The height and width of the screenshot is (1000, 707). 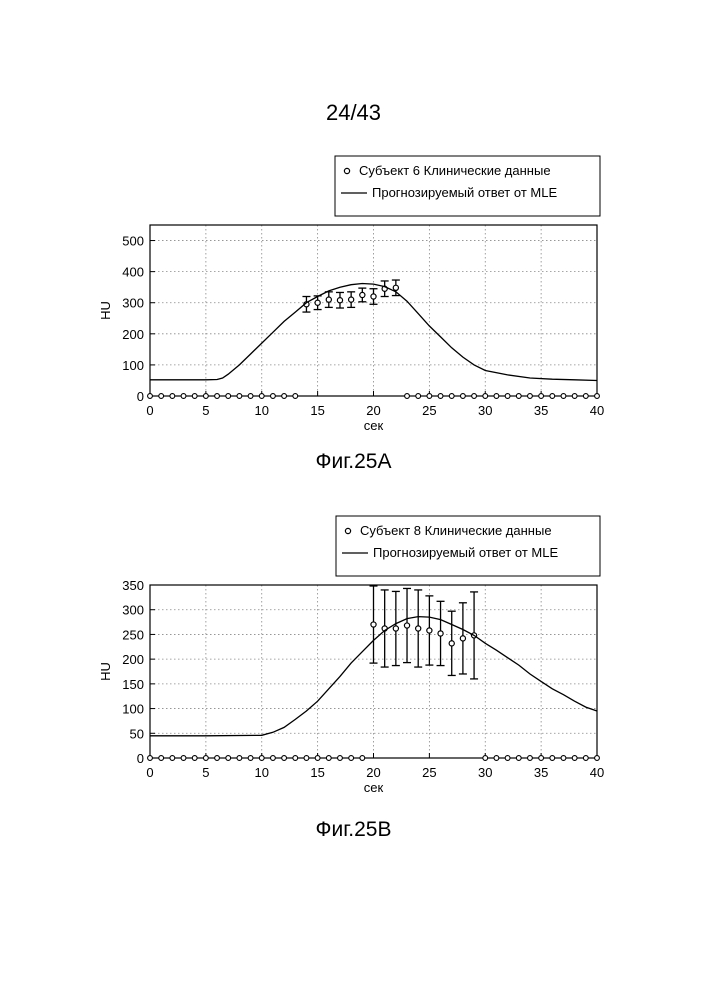 What do you see at coordinates (346, 170) in the screenshot?
I see `legend-marker-points` at bounding box center [346, 170].